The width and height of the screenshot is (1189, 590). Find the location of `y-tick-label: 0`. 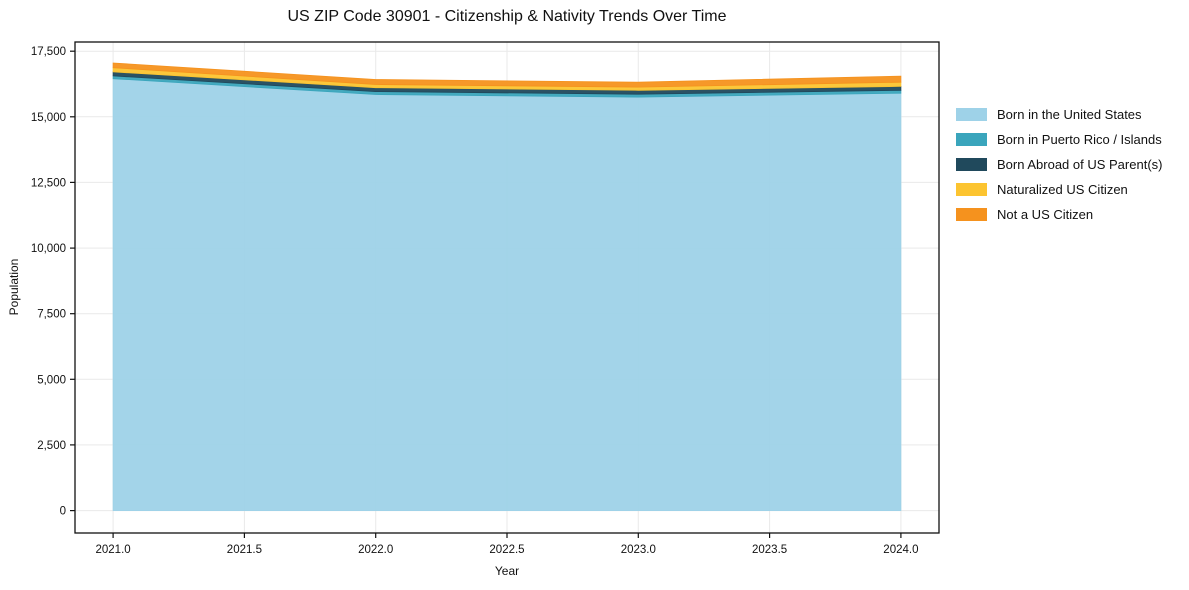

y-tick-label: 0 is located at coordinates (63, 512).